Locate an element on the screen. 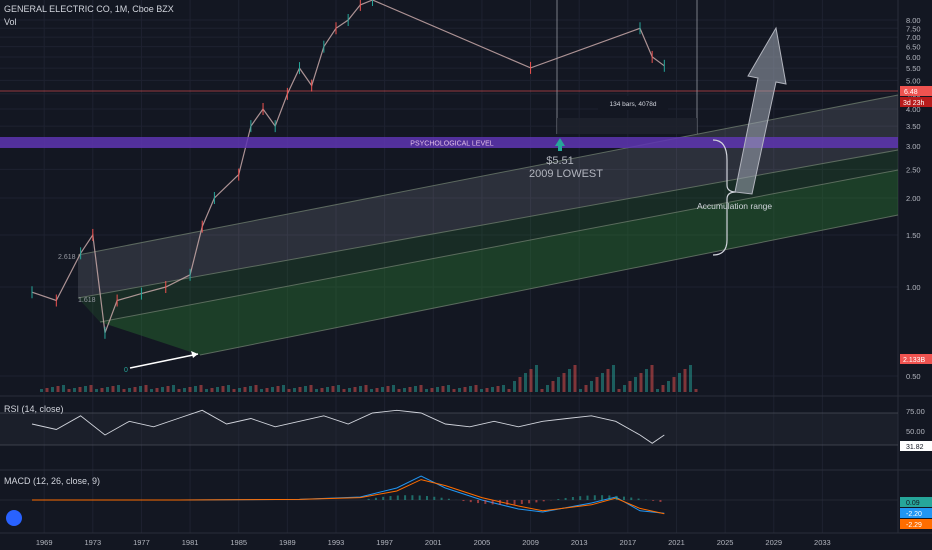 The width and height of the screenshot is (932, 550). time-tick-label: 2017 is located at coordinates (627, 542).